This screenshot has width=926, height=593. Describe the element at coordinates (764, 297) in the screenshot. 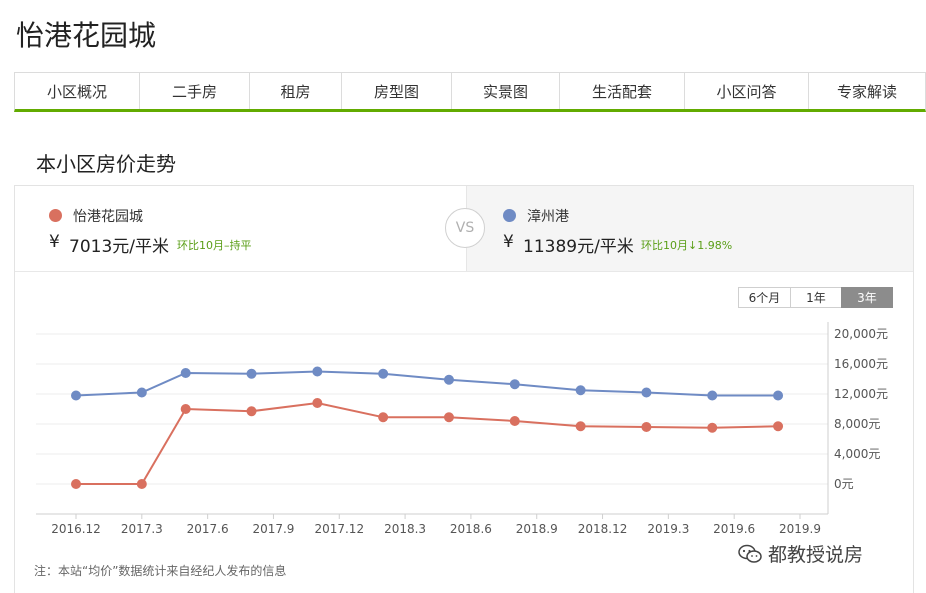

I see `range-6-months: 6个月` at that location.